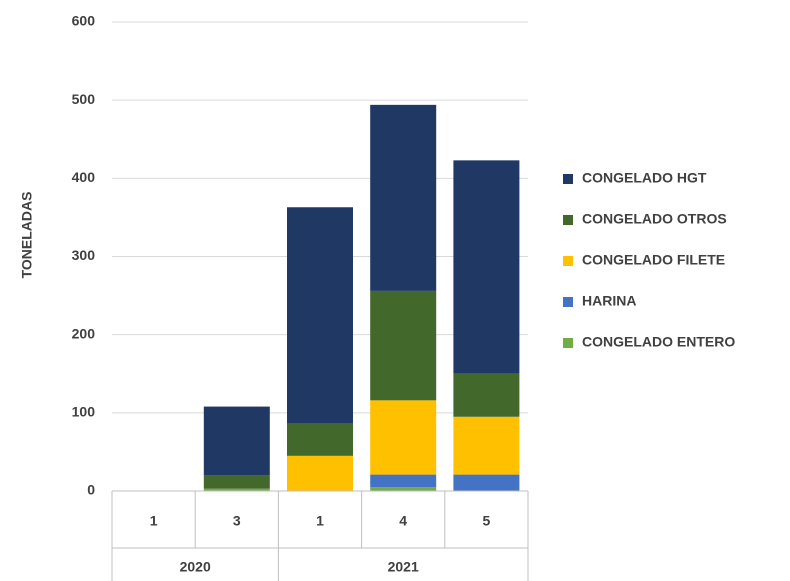  Describe the element at coordinates (27, 235) in the screenshot. I see `y-axis-title: TONELADAS` at that location.